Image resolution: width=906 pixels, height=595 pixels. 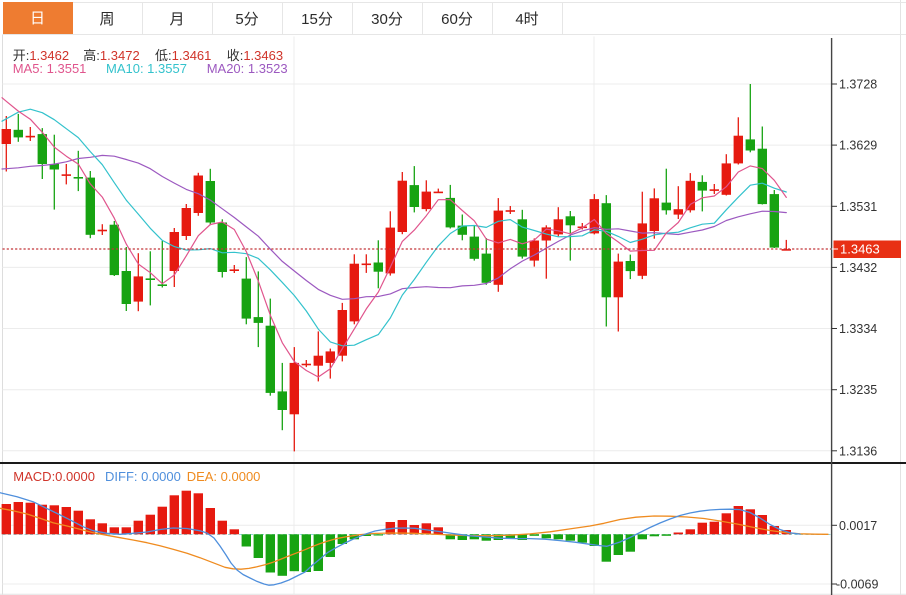 I want to click on svg-text: -0.0069, so click(x=857, y=585).